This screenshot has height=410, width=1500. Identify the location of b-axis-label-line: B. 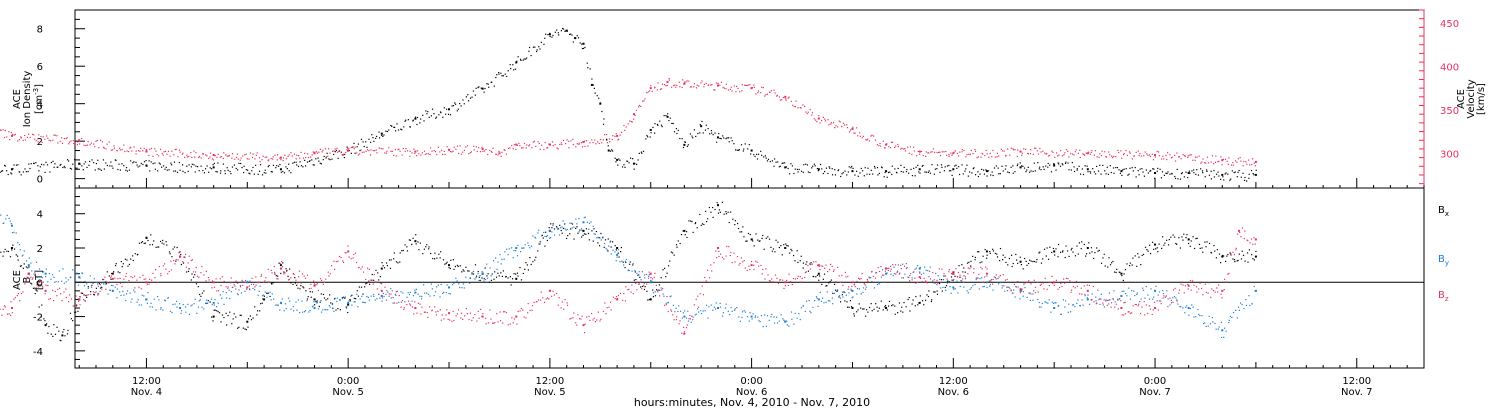
(27, 279).